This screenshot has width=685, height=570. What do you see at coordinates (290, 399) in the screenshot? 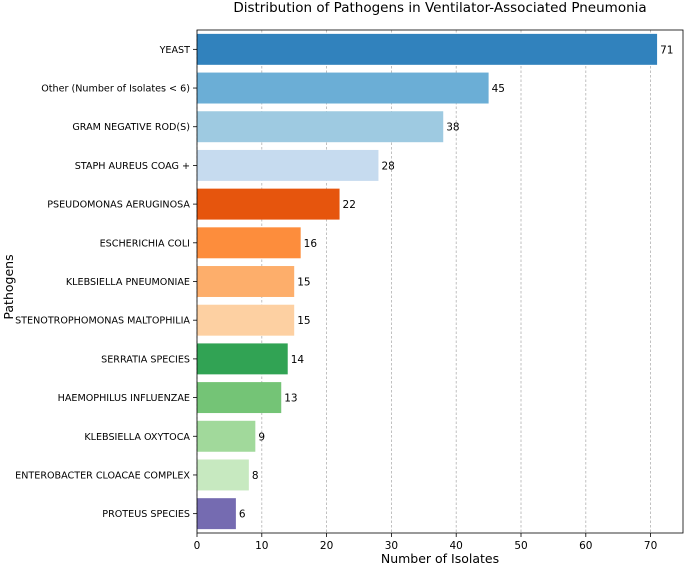
I see `bar-value-label: 13` at bounding box center [290, 399].